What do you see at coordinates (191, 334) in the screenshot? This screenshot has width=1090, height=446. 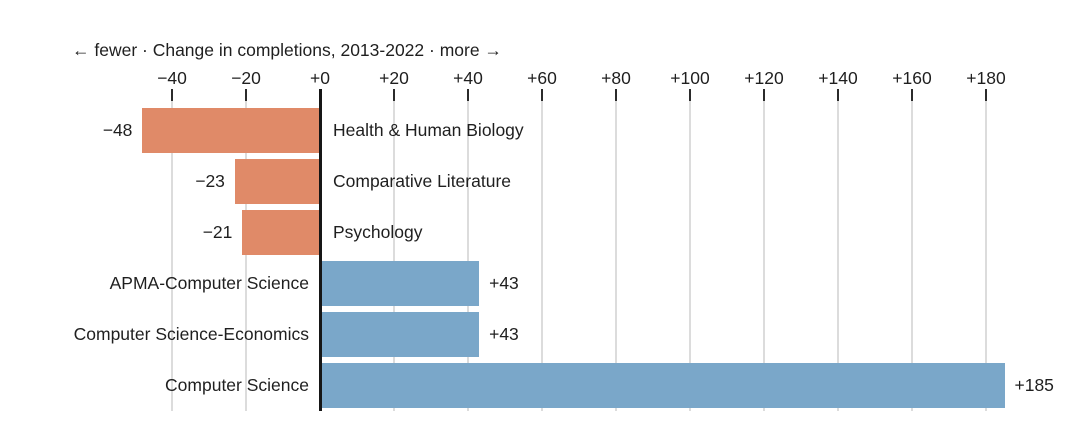 I see `bar-category-label: Computer Science-Economics` at bounding box center [191, 334].